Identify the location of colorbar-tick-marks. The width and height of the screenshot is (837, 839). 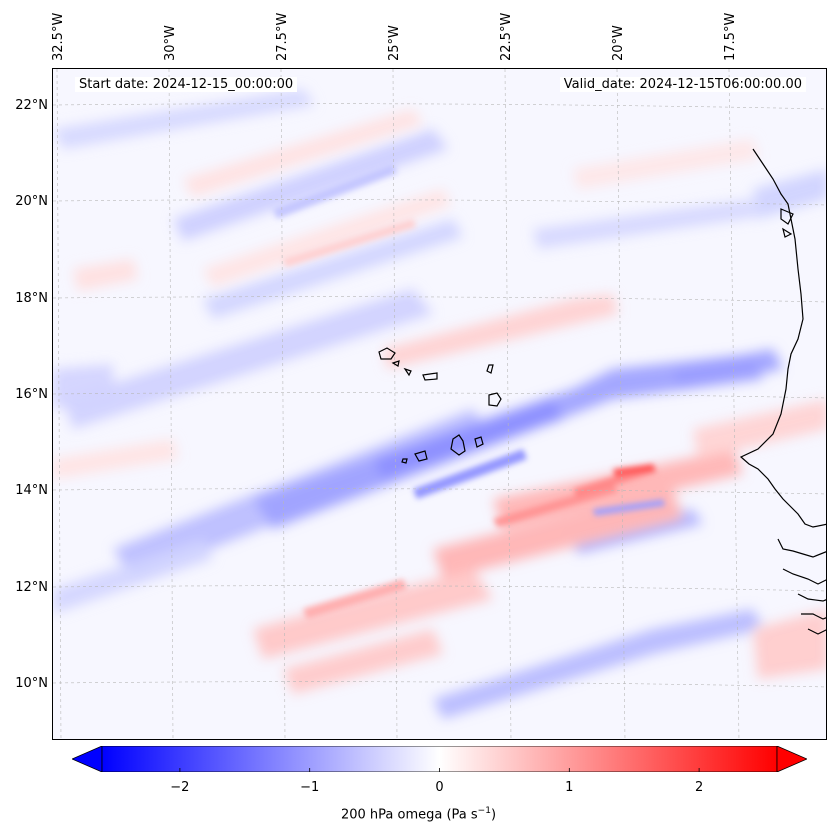
(439, 770).